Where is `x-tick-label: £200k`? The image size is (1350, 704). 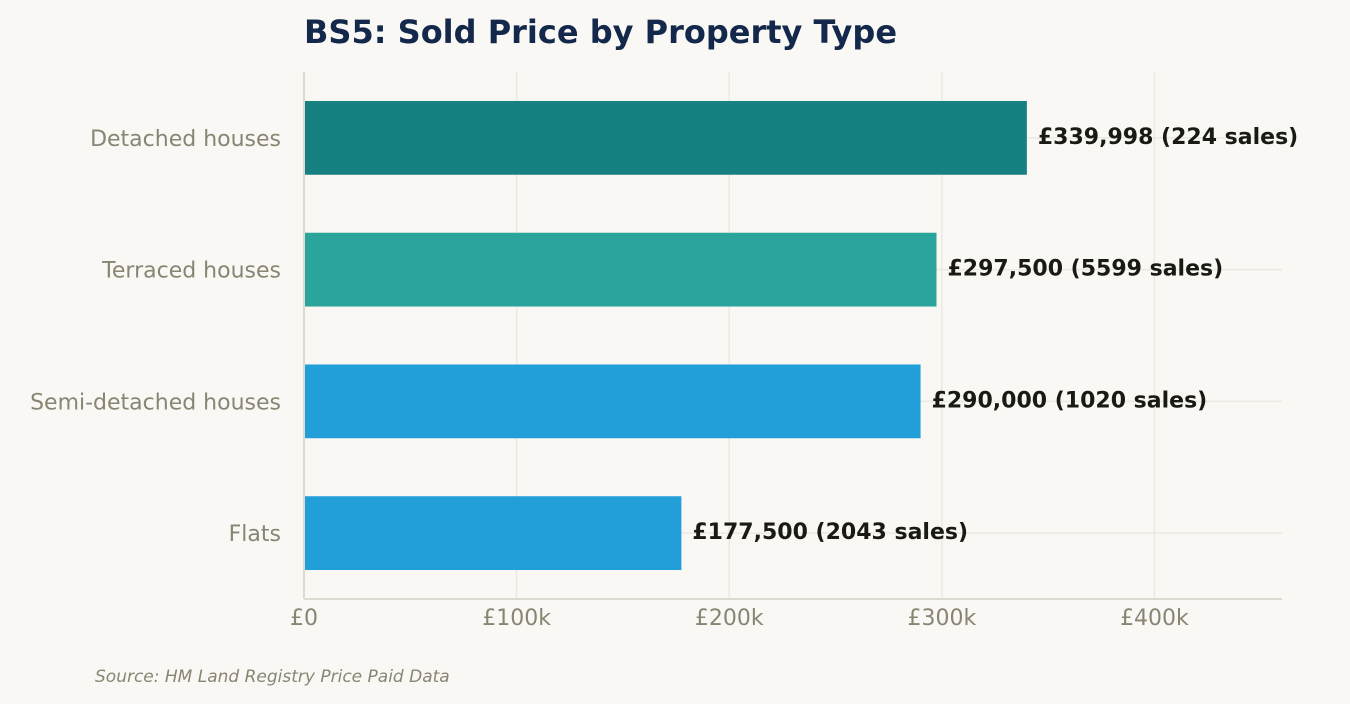 x-tick-label: £200k is located at coordinates (729, 618).